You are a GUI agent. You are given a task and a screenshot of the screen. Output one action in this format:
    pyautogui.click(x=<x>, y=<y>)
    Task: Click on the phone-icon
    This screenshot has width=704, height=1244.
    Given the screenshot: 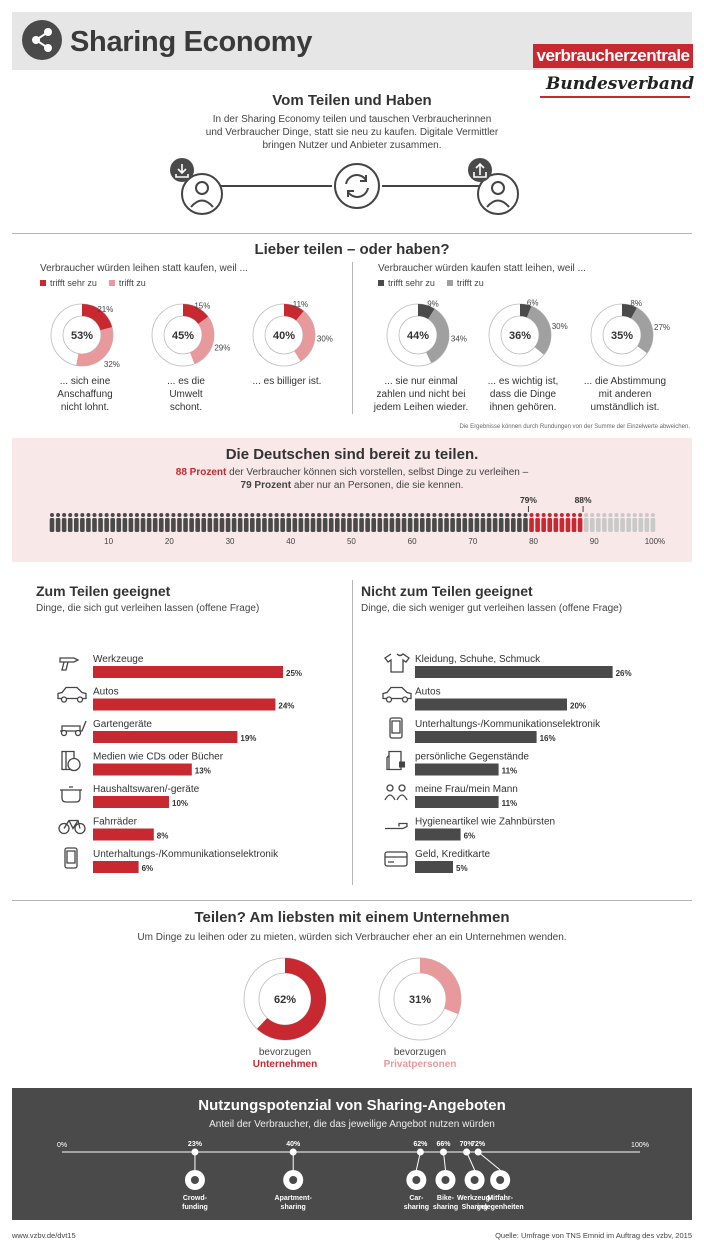 What is the action you would take?
    pyautogui.click(x=396, y=728)
    